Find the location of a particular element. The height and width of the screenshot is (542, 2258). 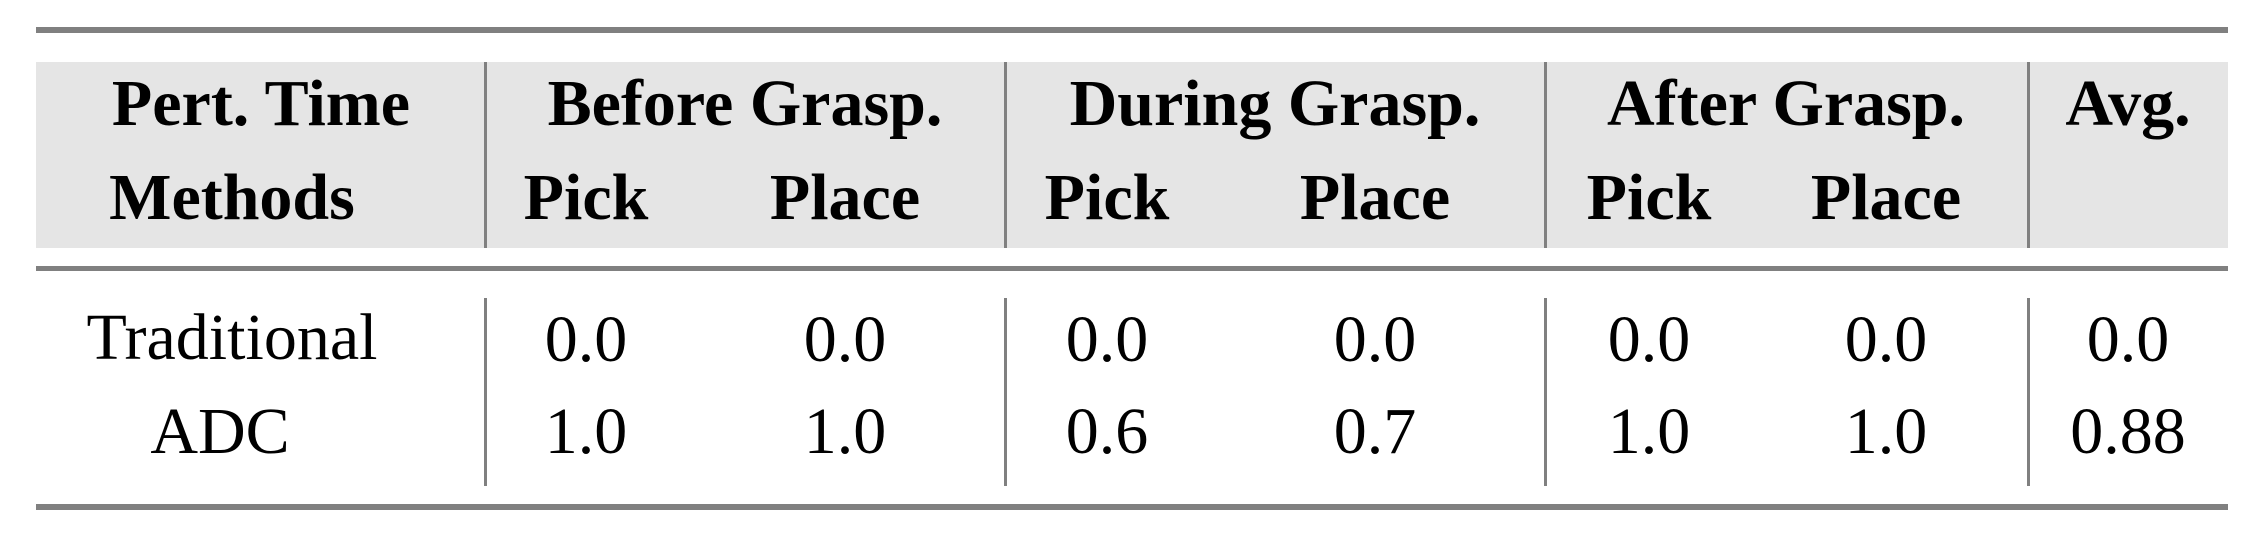

header-after-grasp: After Grasp. is located at coordinates (1786, 103).